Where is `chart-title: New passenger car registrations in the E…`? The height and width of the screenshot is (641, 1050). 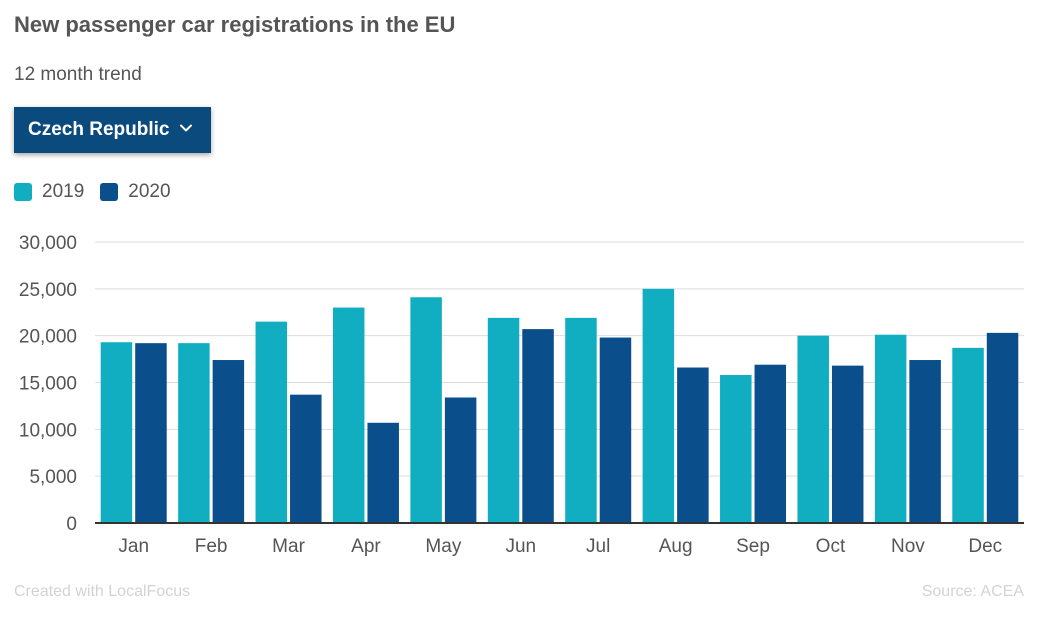 chart-title: New passenger car registrations in the E… is located at coordinates (235, 24).